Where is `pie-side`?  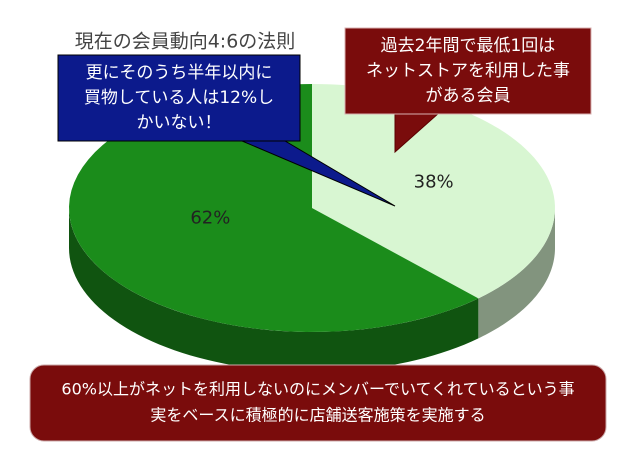 pie-side is located at coordinates (516, 273).